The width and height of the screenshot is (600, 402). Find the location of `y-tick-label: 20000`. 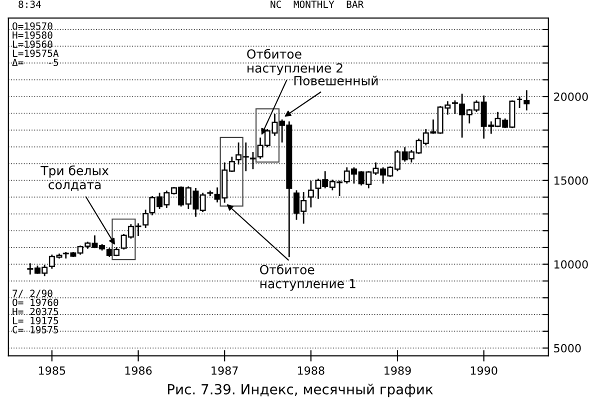

y-tick-label: 20000 is located at coordinates (571, 96).